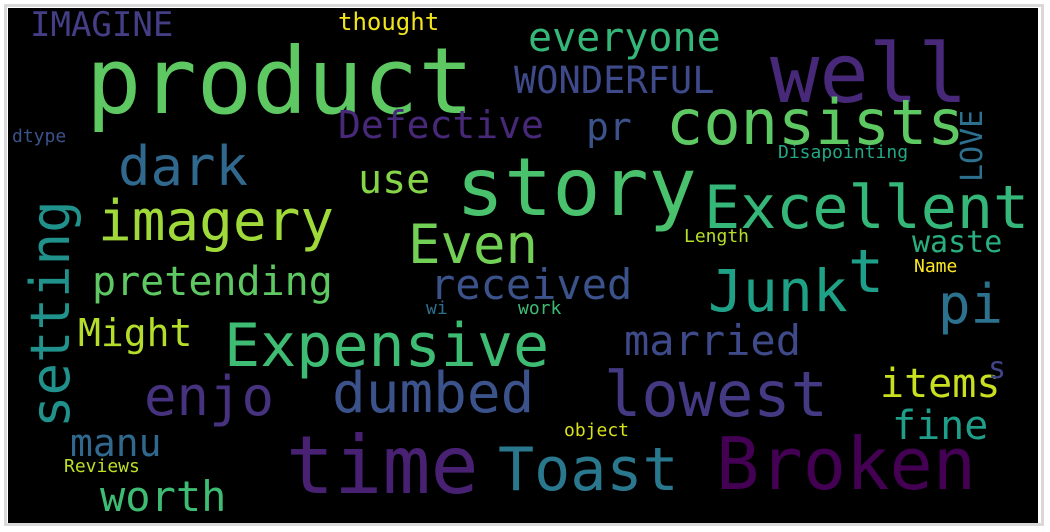 The image size is (1050, 532). What do you see at coordinates (778, 291) in the screenshot?
I see `word-junk: Junk` at bounding box center [778, 291].